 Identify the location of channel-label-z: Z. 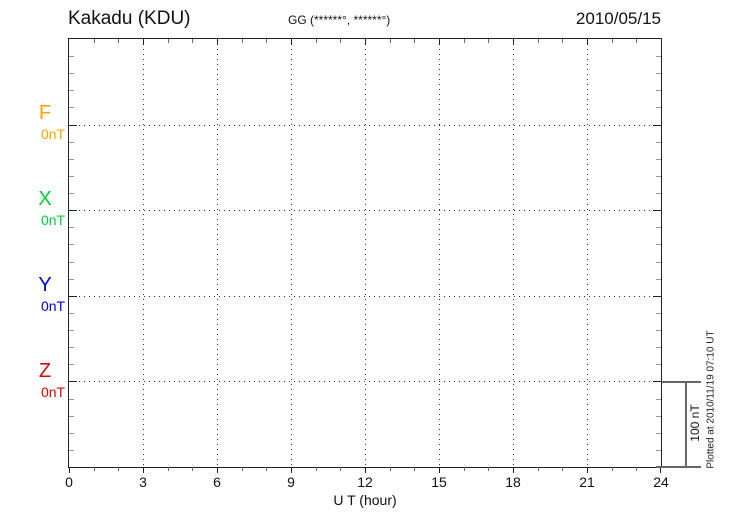
(45, 371).